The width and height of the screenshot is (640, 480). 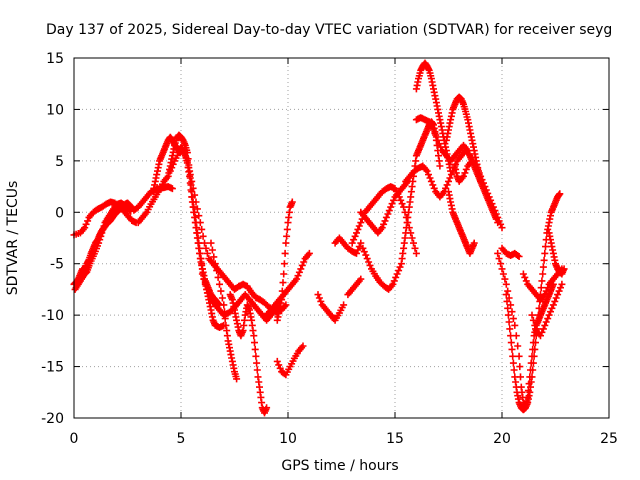 I want to click on y-tick-label: -10, so click(x=52, y=316).